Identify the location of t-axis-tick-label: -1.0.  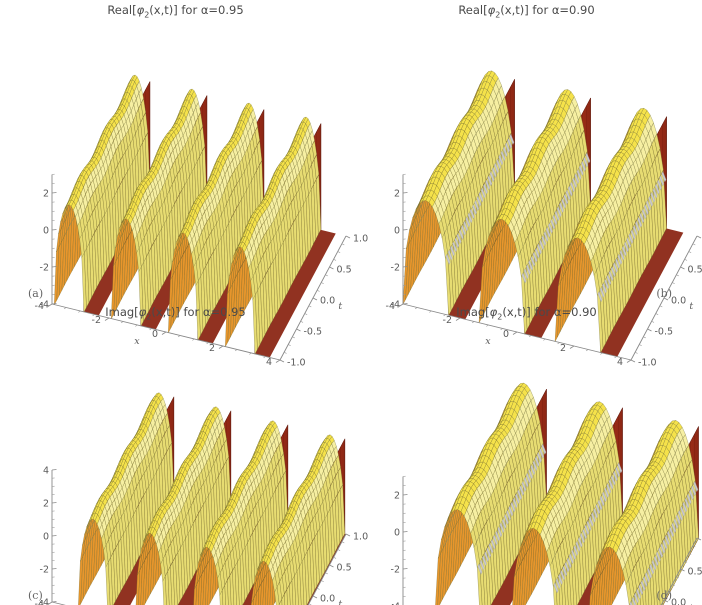
(296, 363).